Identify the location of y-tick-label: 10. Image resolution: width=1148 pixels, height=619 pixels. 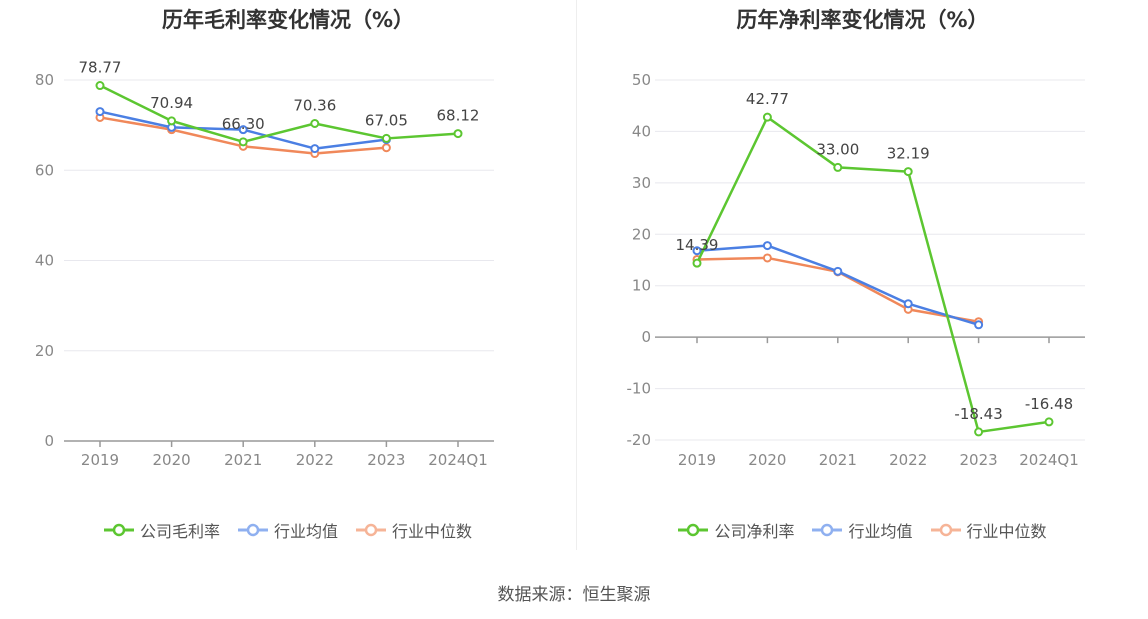
(641, 286).